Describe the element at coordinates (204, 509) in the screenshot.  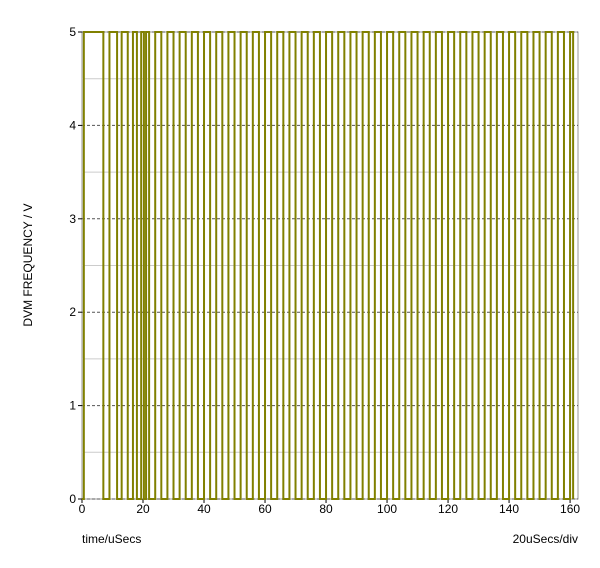
I see `x-tick-label: 40` at that location.